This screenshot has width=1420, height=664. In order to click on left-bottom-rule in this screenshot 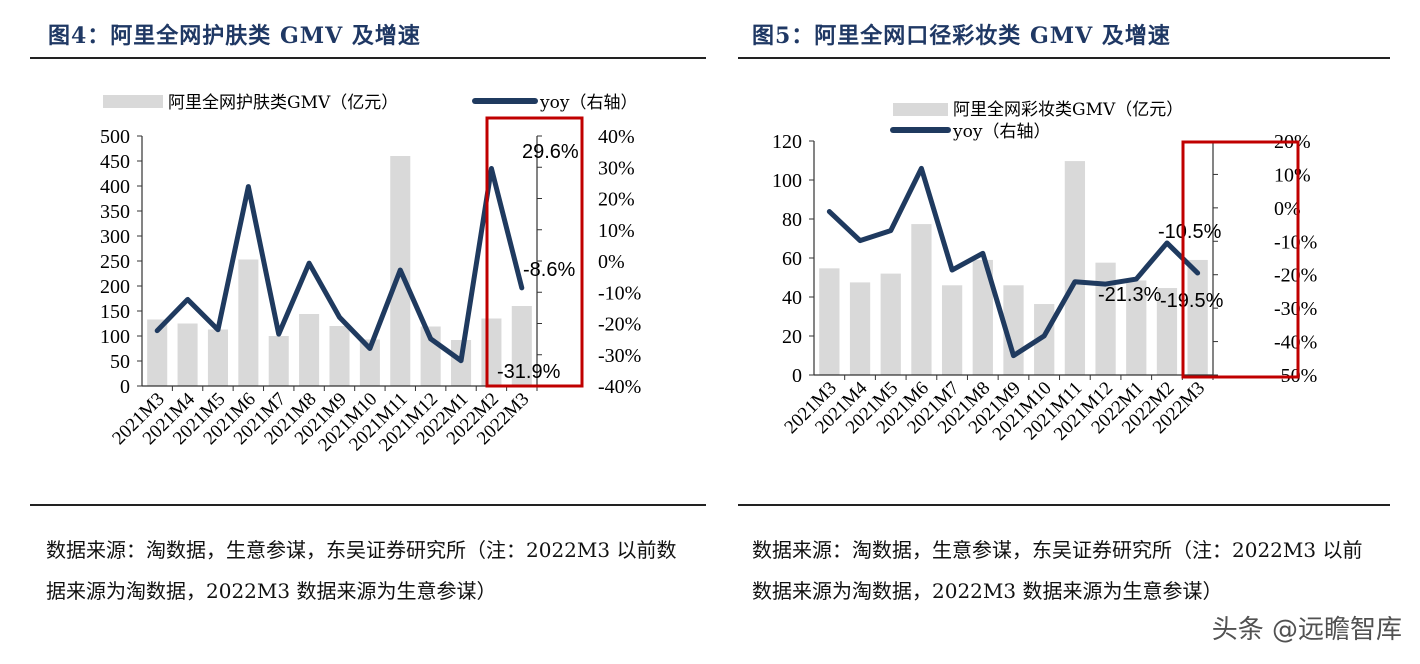, I will do `click(368, 505)`.